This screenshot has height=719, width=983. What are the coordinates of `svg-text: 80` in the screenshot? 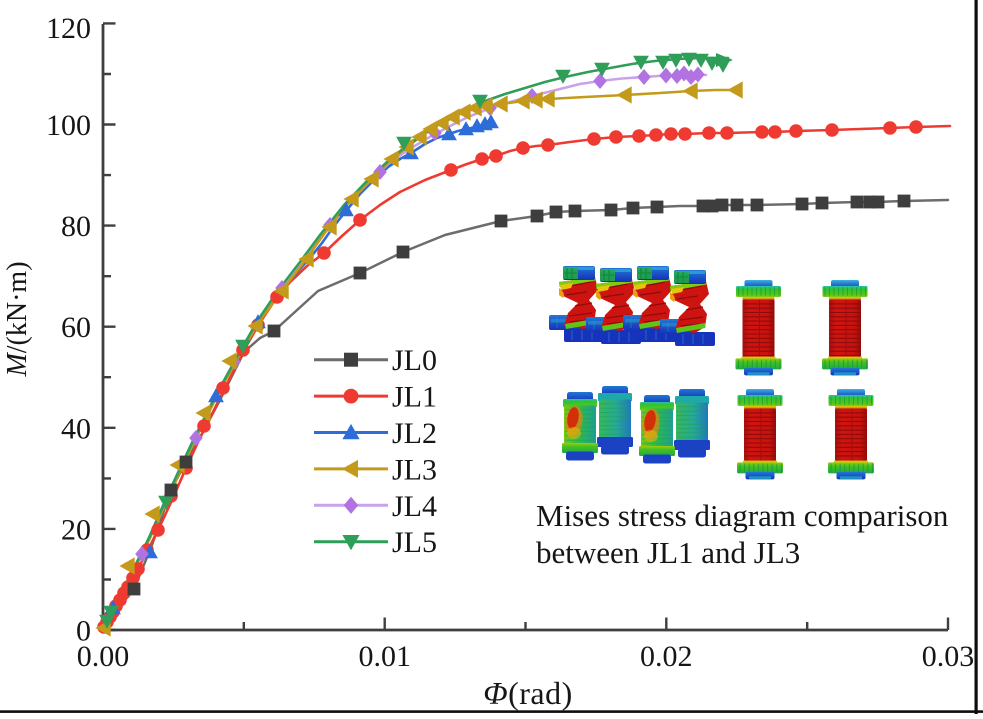 It's located at (76, 226).